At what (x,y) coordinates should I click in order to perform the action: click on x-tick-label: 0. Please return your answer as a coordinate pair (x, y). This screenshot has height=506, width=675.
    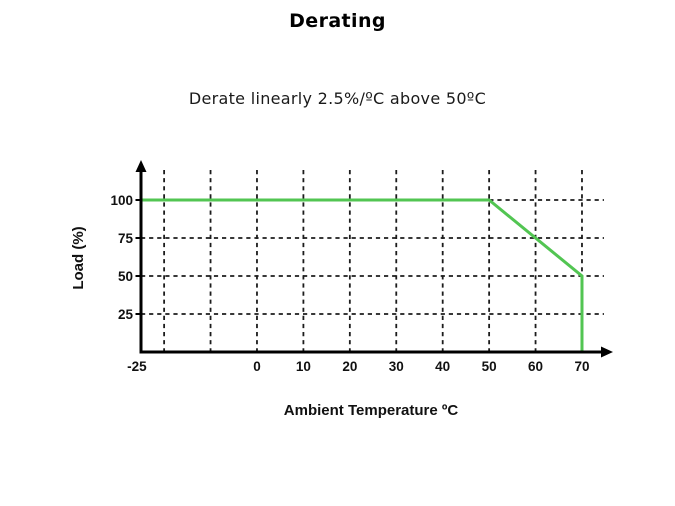
    Looking at the image, I should click on (257, 366).